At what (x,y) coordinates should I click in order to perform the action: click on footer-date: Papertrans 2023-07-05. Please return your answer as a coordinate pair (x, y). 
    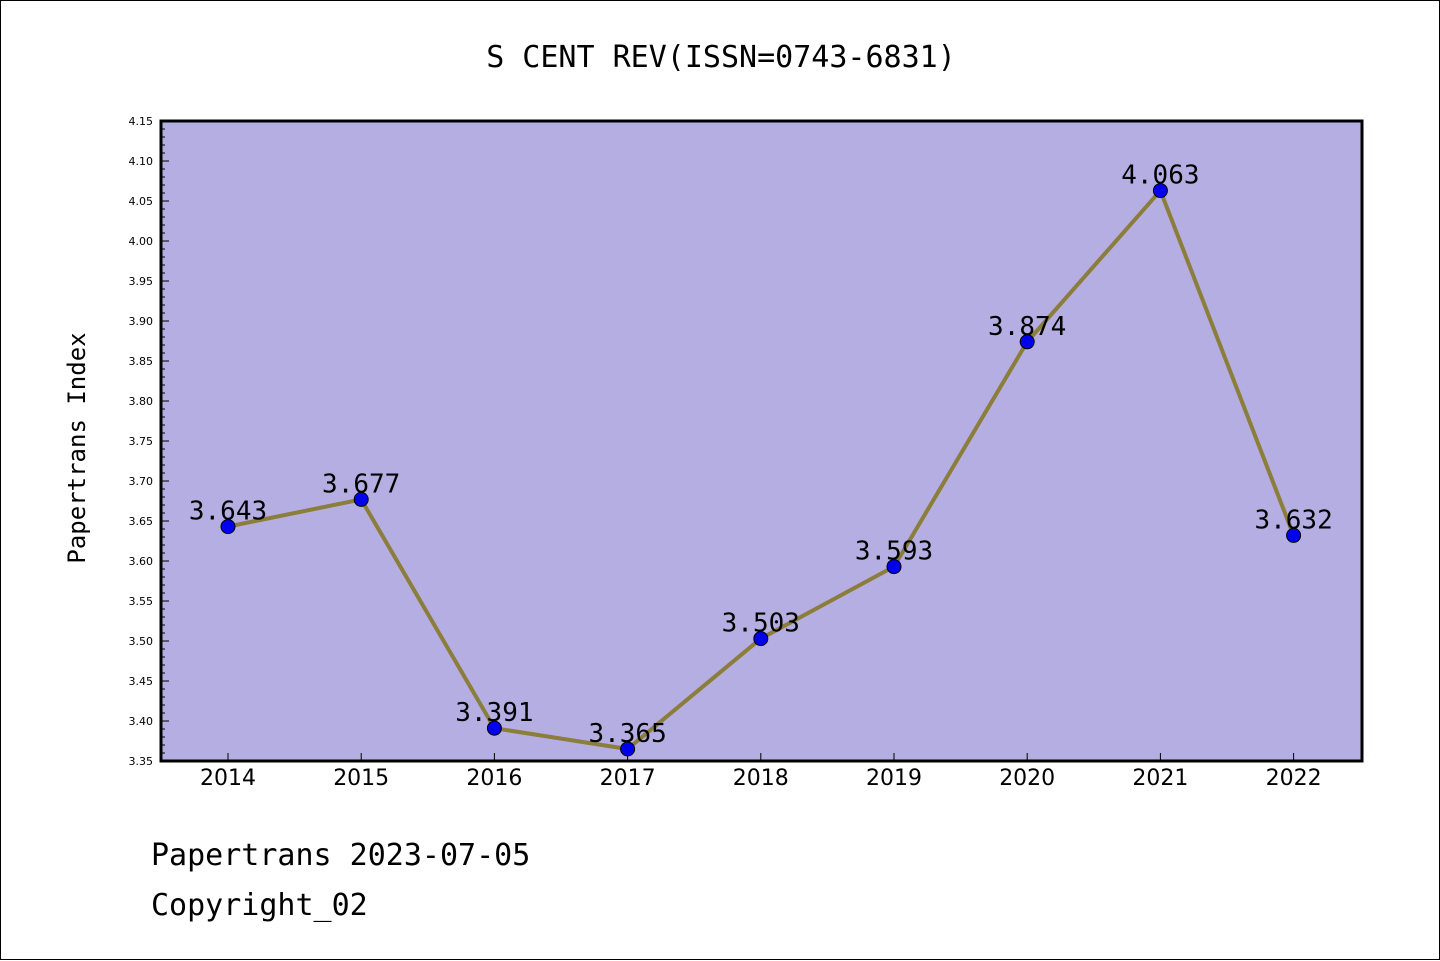
    Looking at the image, I should click on (340, 855).